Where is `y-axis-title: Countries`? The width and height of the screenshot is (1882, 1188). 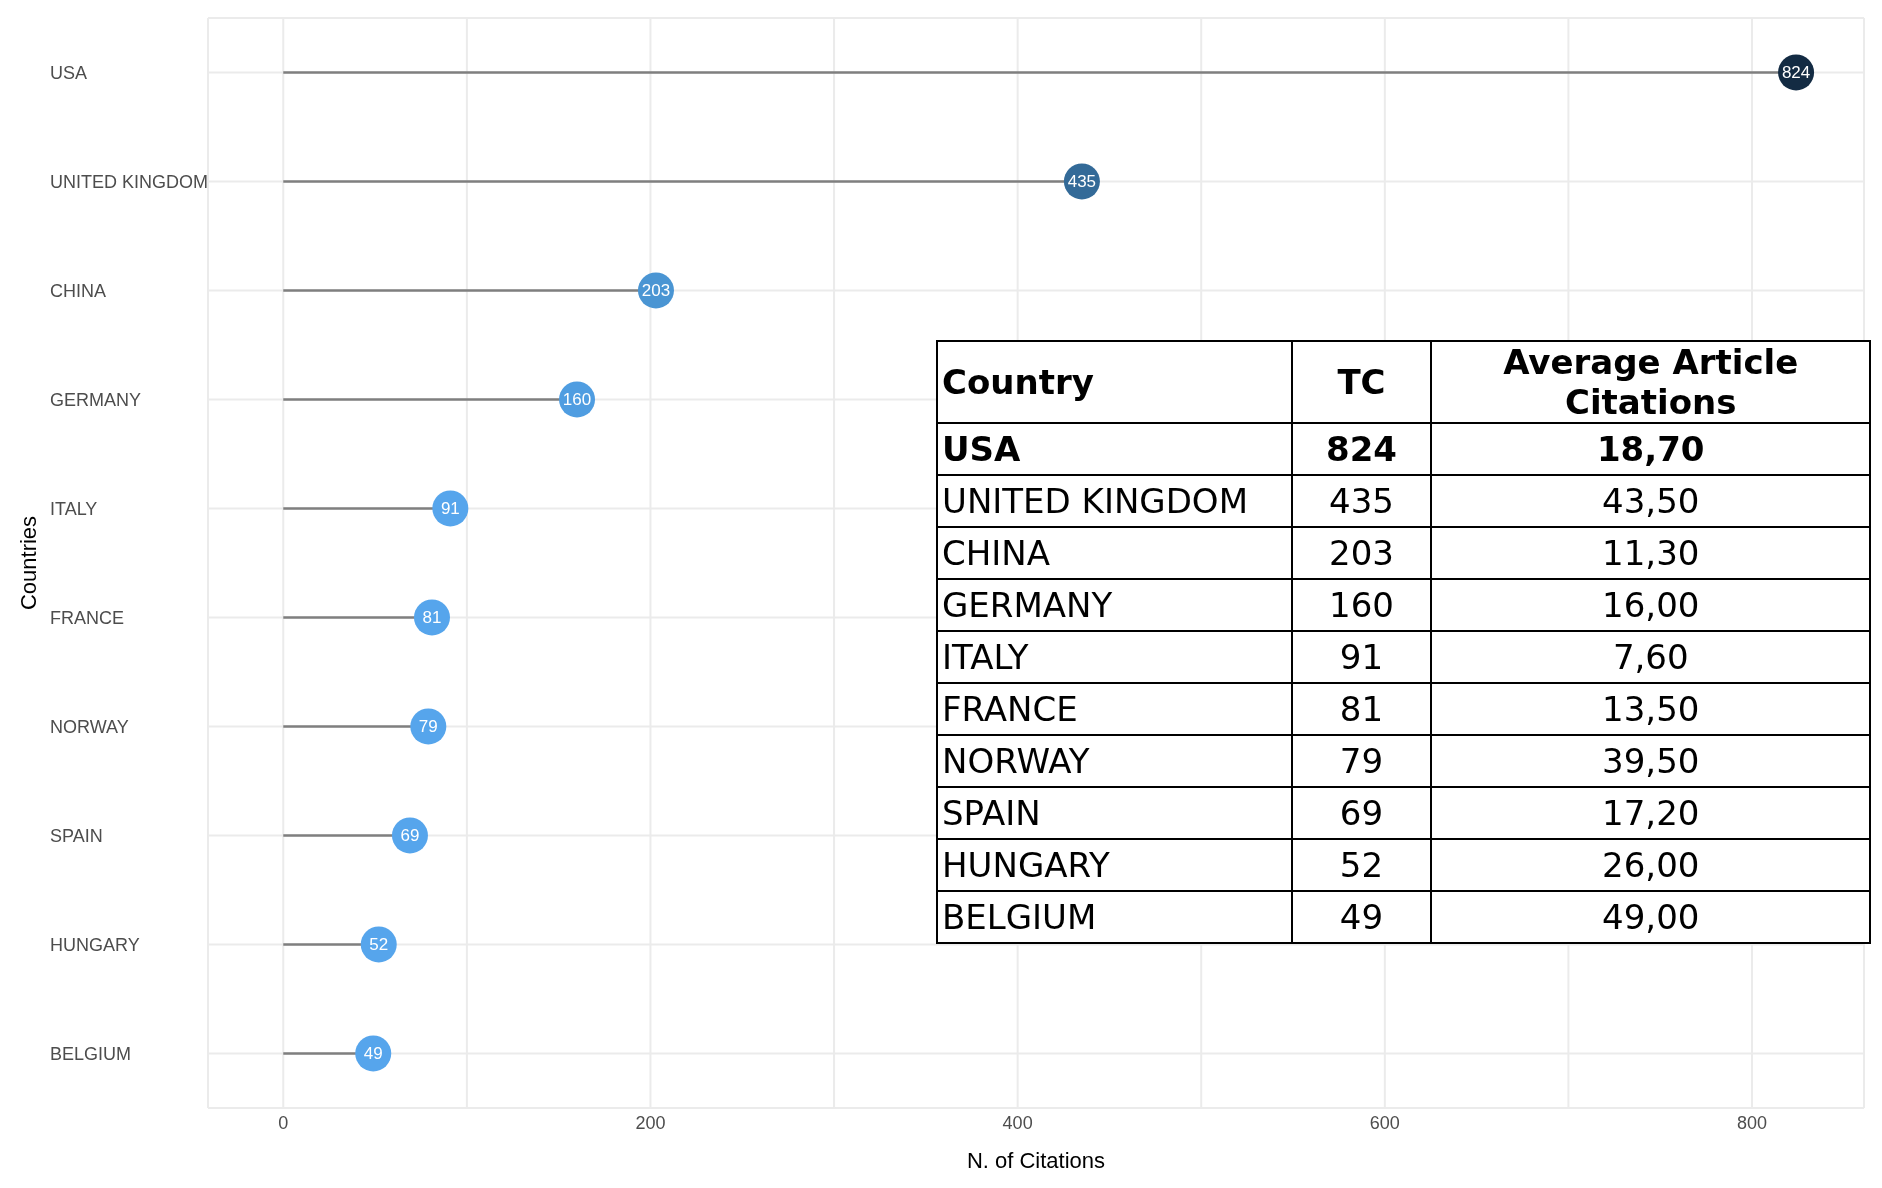
y-axis-title: Countries is located at coordinates (28, 563).